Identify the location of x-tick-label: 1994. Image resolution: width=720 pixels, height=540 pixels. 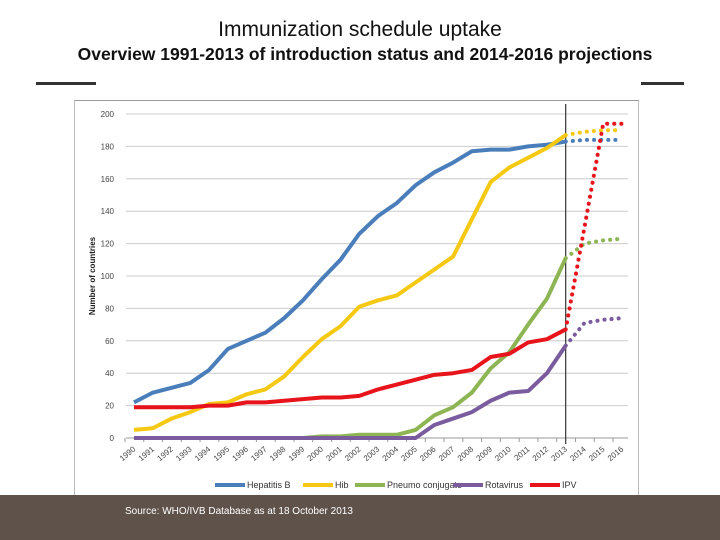
(203, 453).